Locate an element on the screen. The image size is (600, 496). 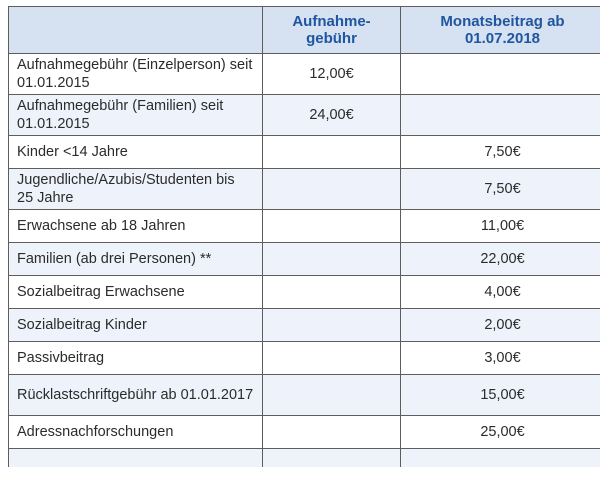
table-row: Sozialbeitrag Erwachsene 4,00€ is located at coordinates (304, 292).